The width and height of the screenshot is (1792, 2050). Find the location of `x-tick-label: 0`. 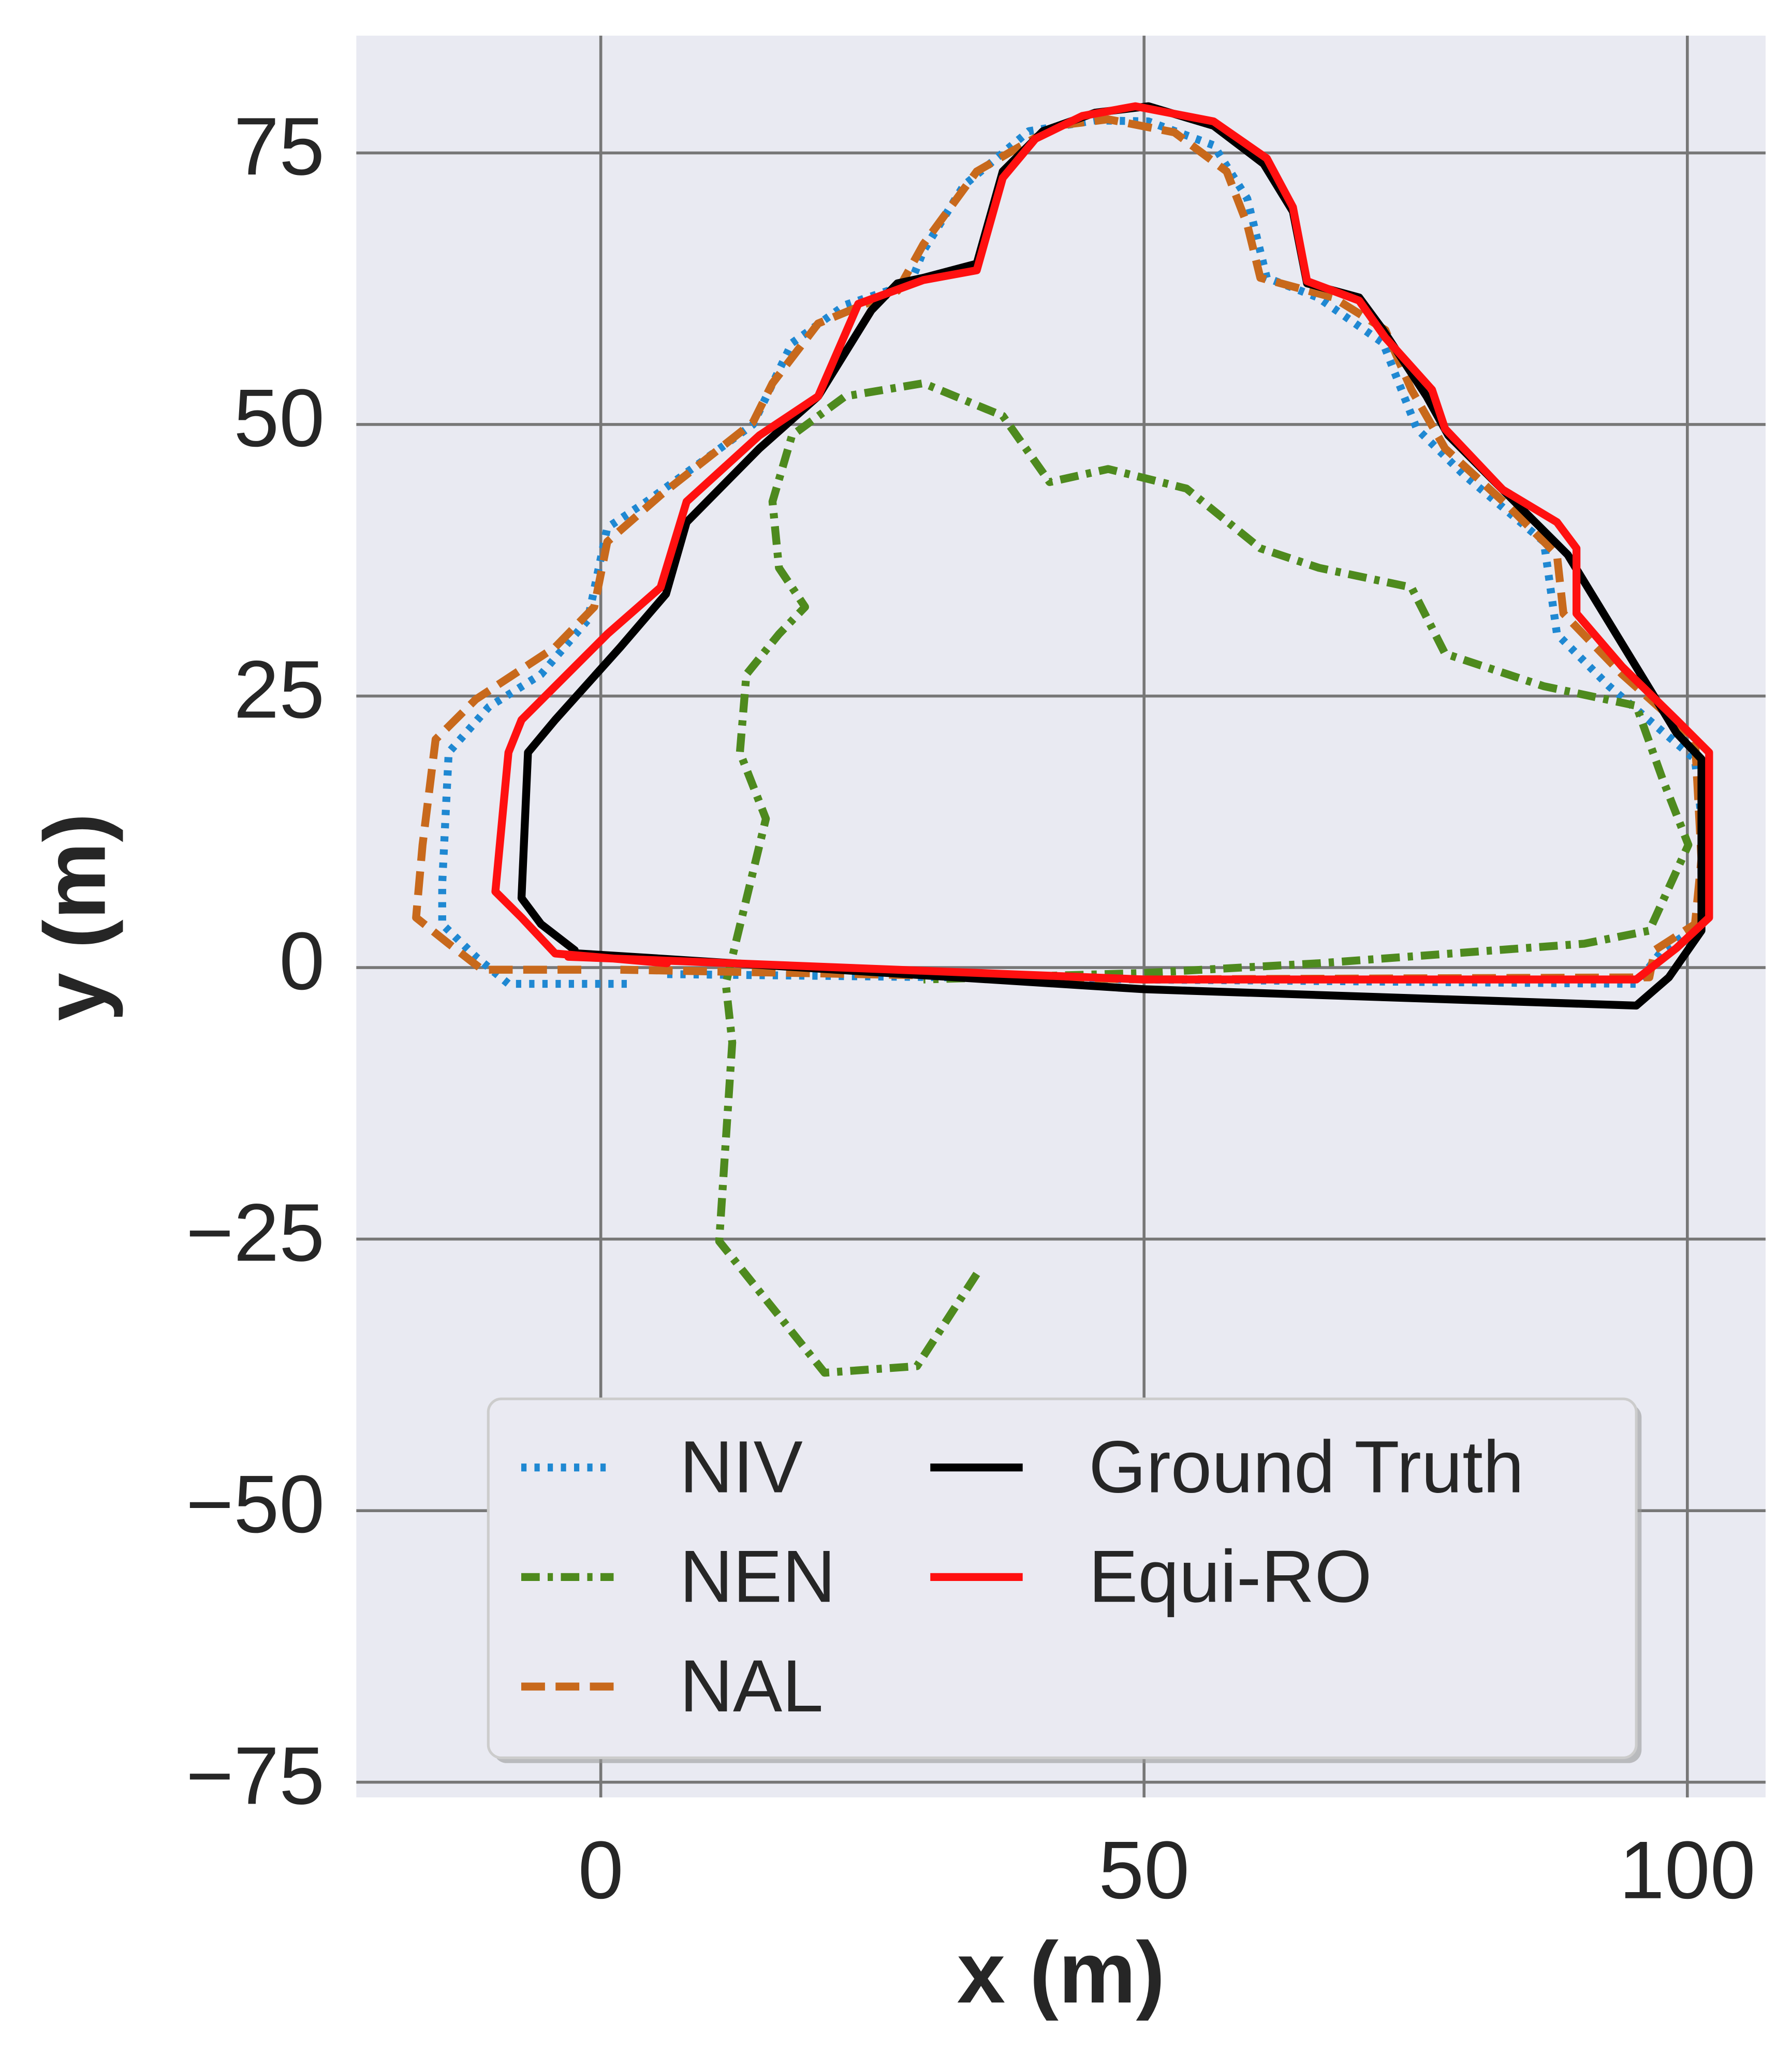

x-tick-label: 0 is located at coordinates (601, 1870).